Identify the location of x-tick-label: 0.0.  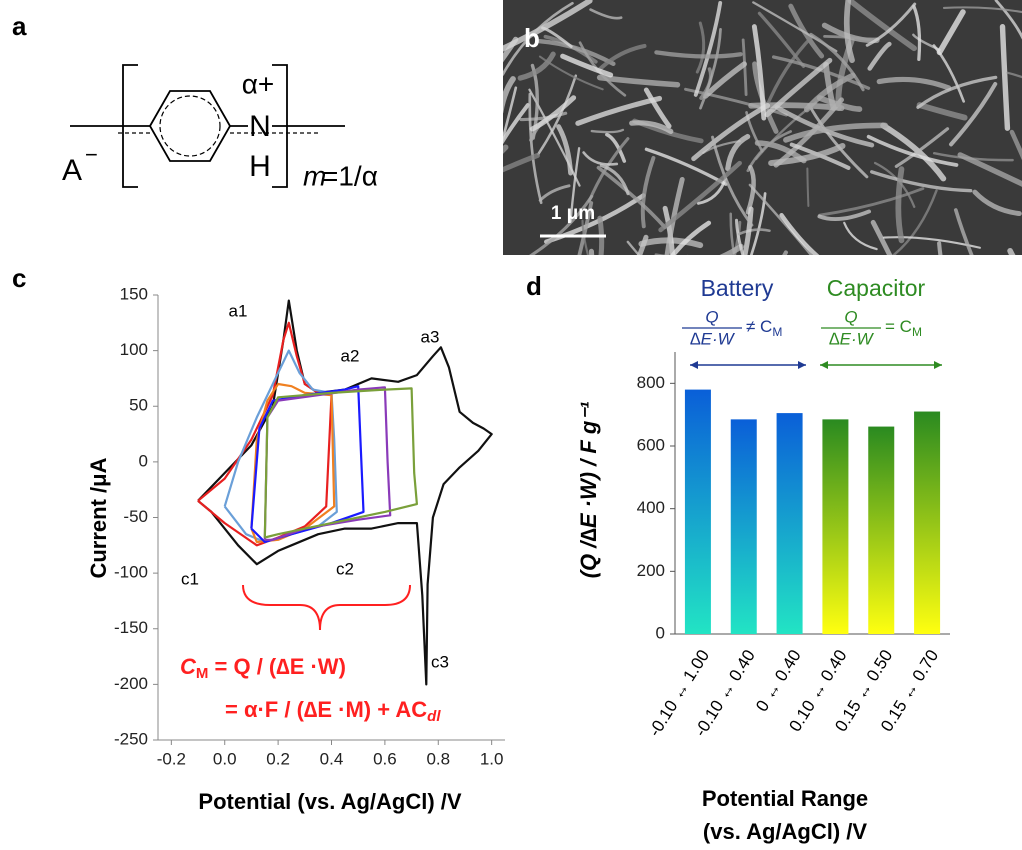
(225, 758).